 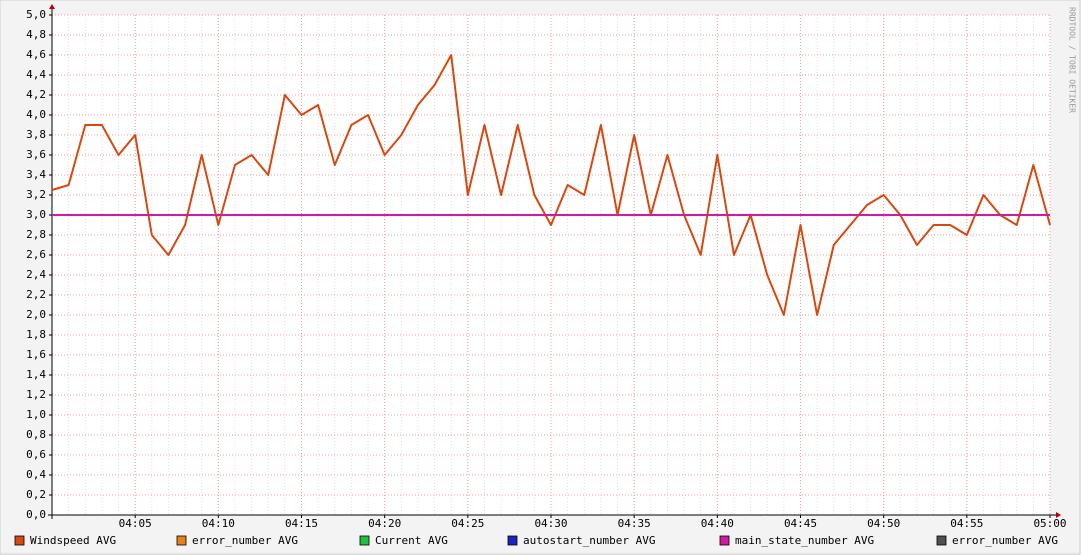 What do you see at coordinates (883, 523) in the screenshot?
I see `x-tick-label: 04:50` at bounding box center [883, 523].